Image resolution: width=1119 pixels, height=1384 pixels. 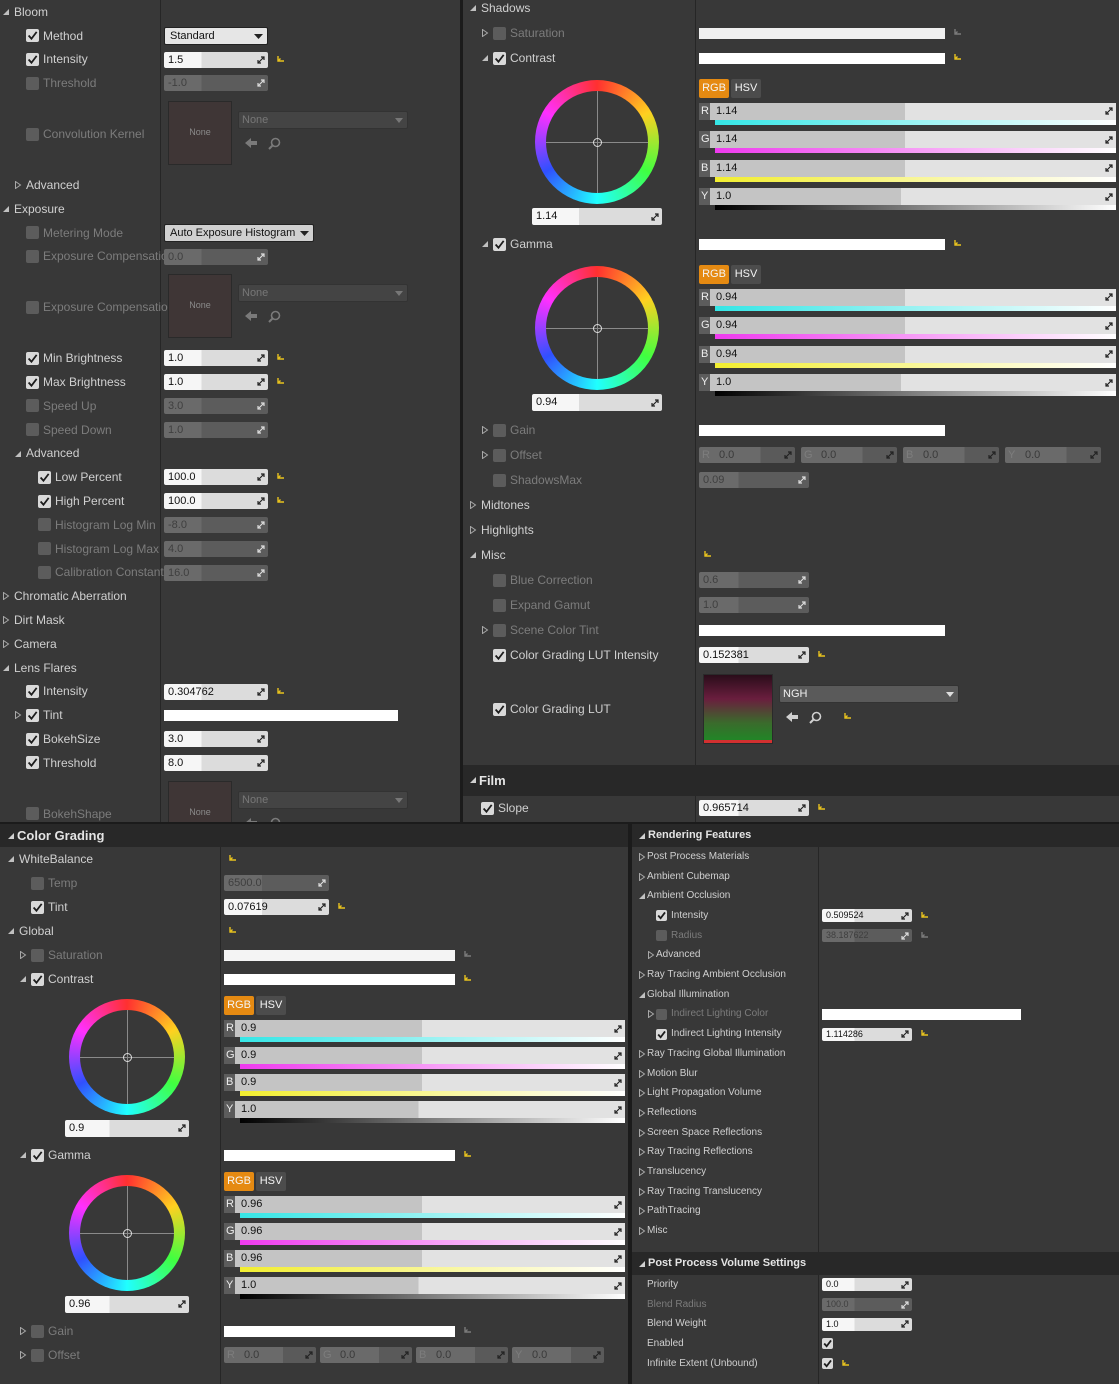 I want to click on use-selected-asset, so click(x=251, y=316).